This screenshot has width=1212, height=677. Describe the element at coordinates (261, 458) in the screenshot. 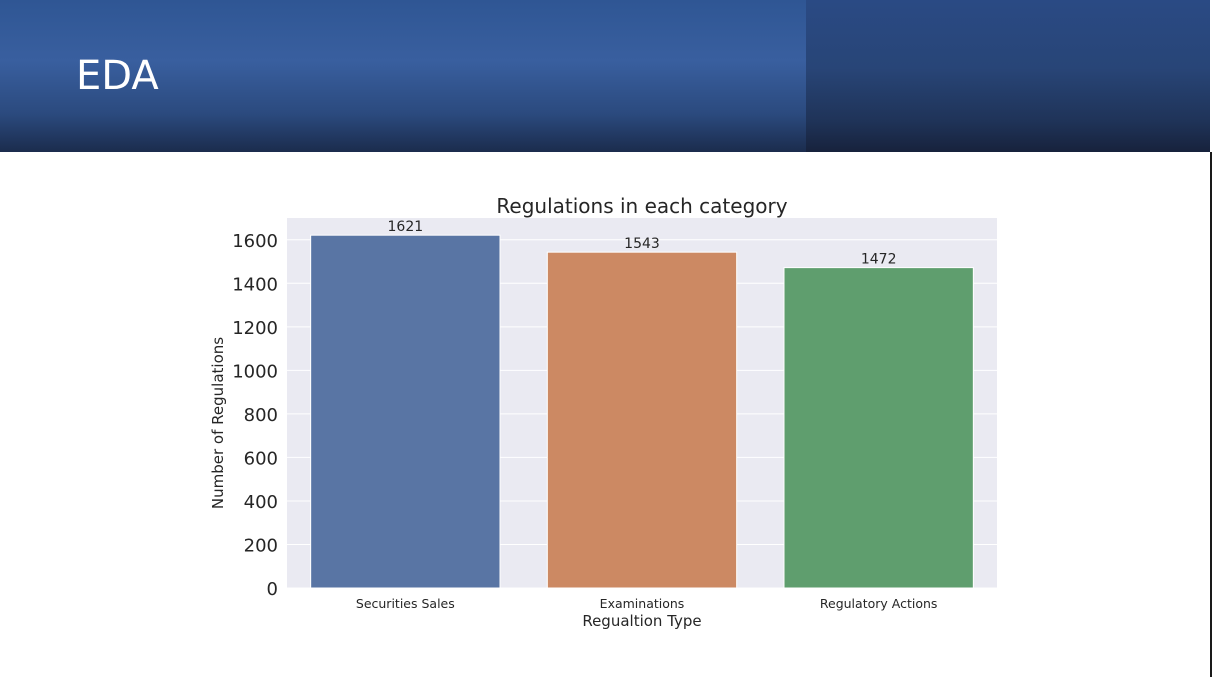

I see `y-tick-label: 600` at that location.